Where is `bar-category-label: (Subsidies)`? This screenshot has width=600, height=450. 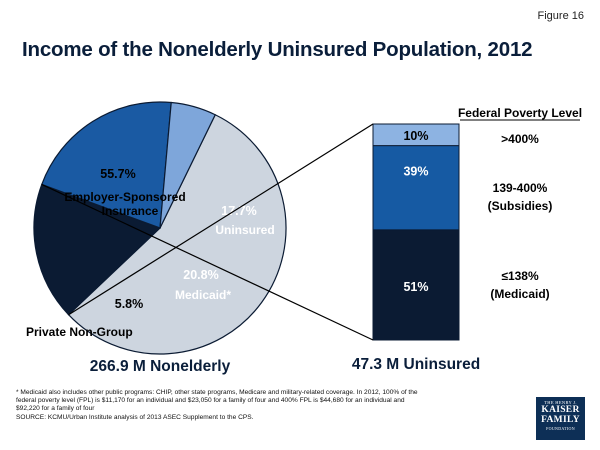 bar-category-label: (Subsidies) is located at coordinates (520, 206).